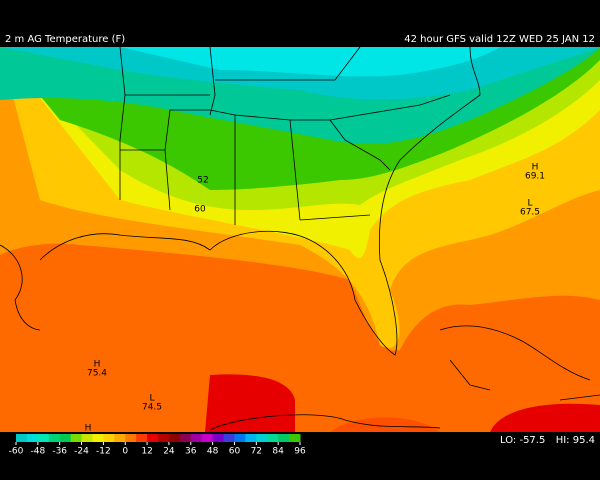  I want to click on map-label: 52, so click(202, 181).